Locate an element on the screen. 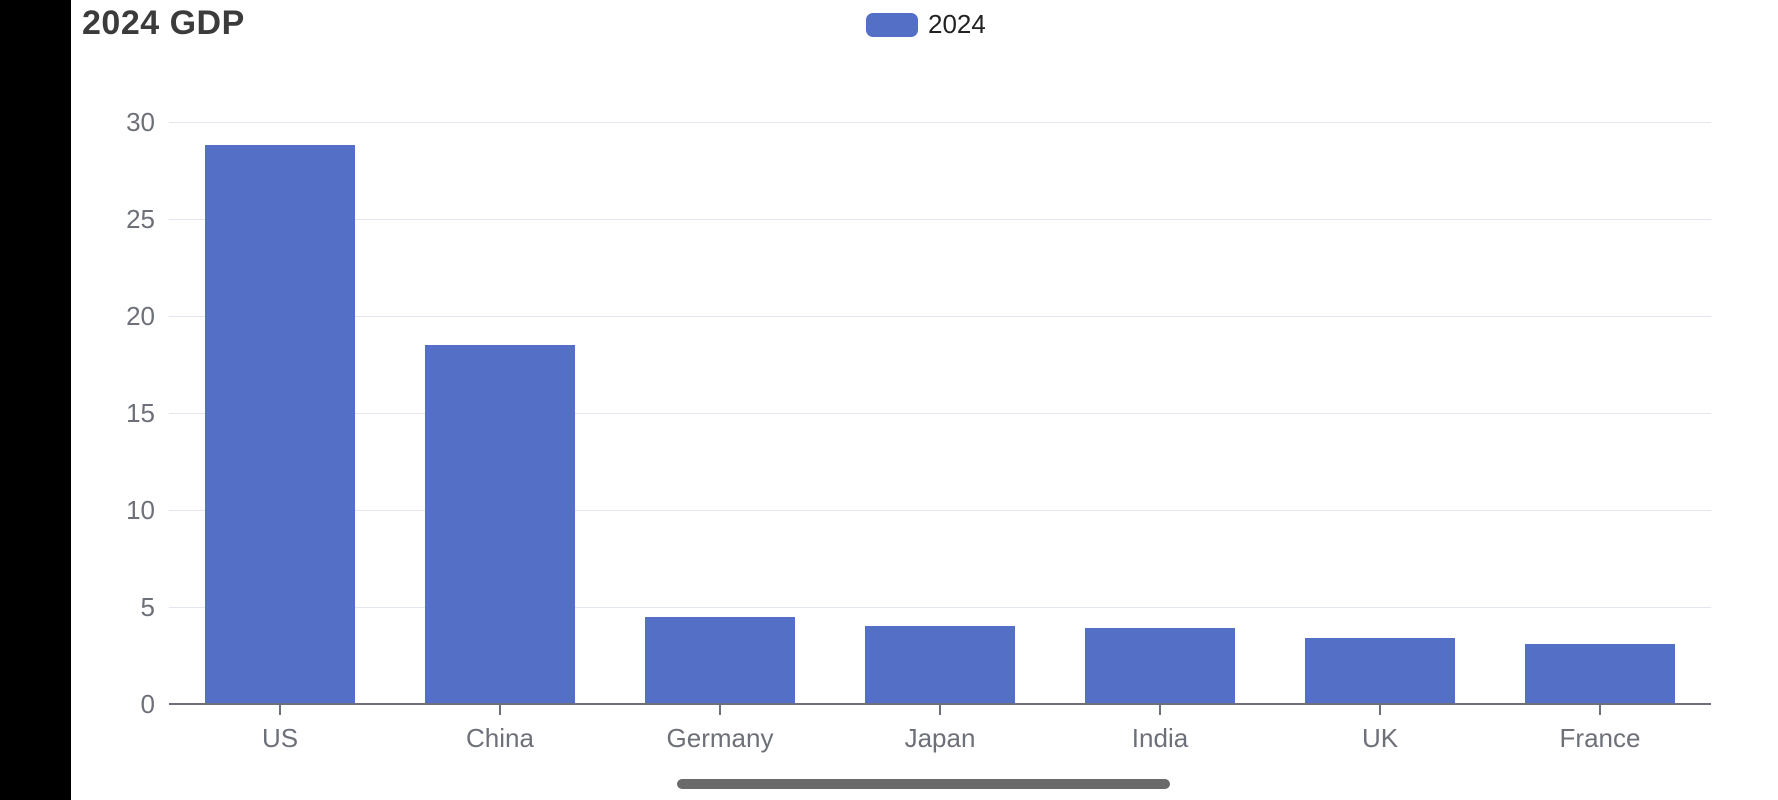 The image size is (1778, 800). y-axis-tick-label-0: 0 is located at coordinates (147, 704).